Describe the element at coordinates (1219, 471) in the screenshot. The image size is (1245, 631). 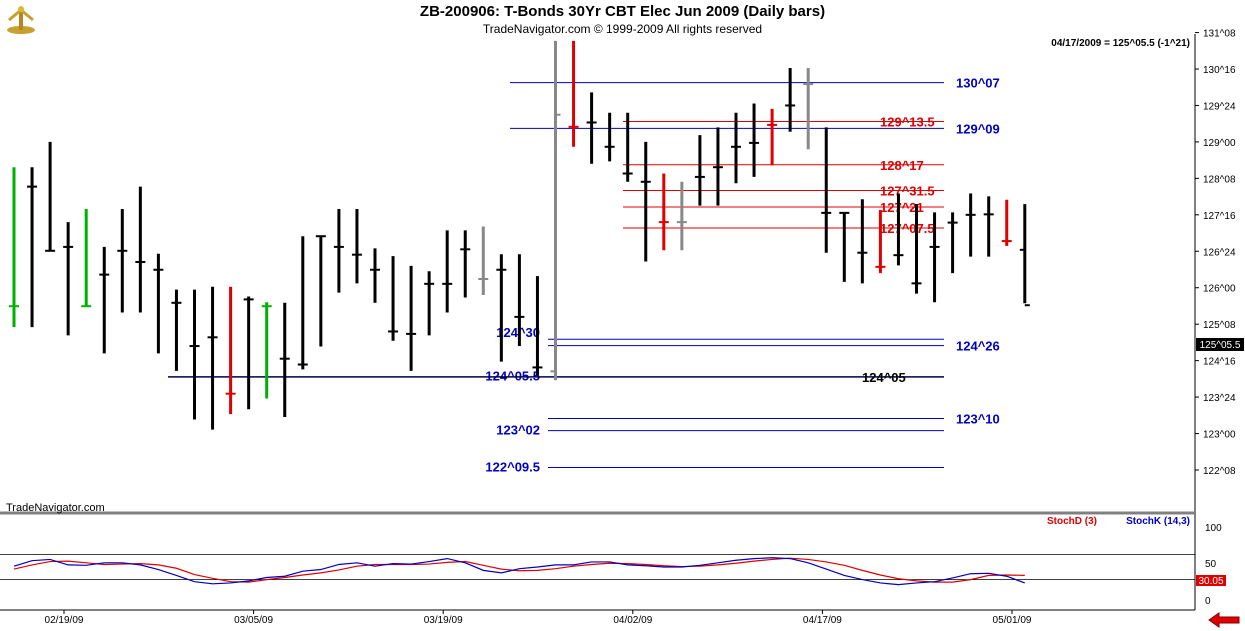
I see `price-tick-label: 122^08` at that location.